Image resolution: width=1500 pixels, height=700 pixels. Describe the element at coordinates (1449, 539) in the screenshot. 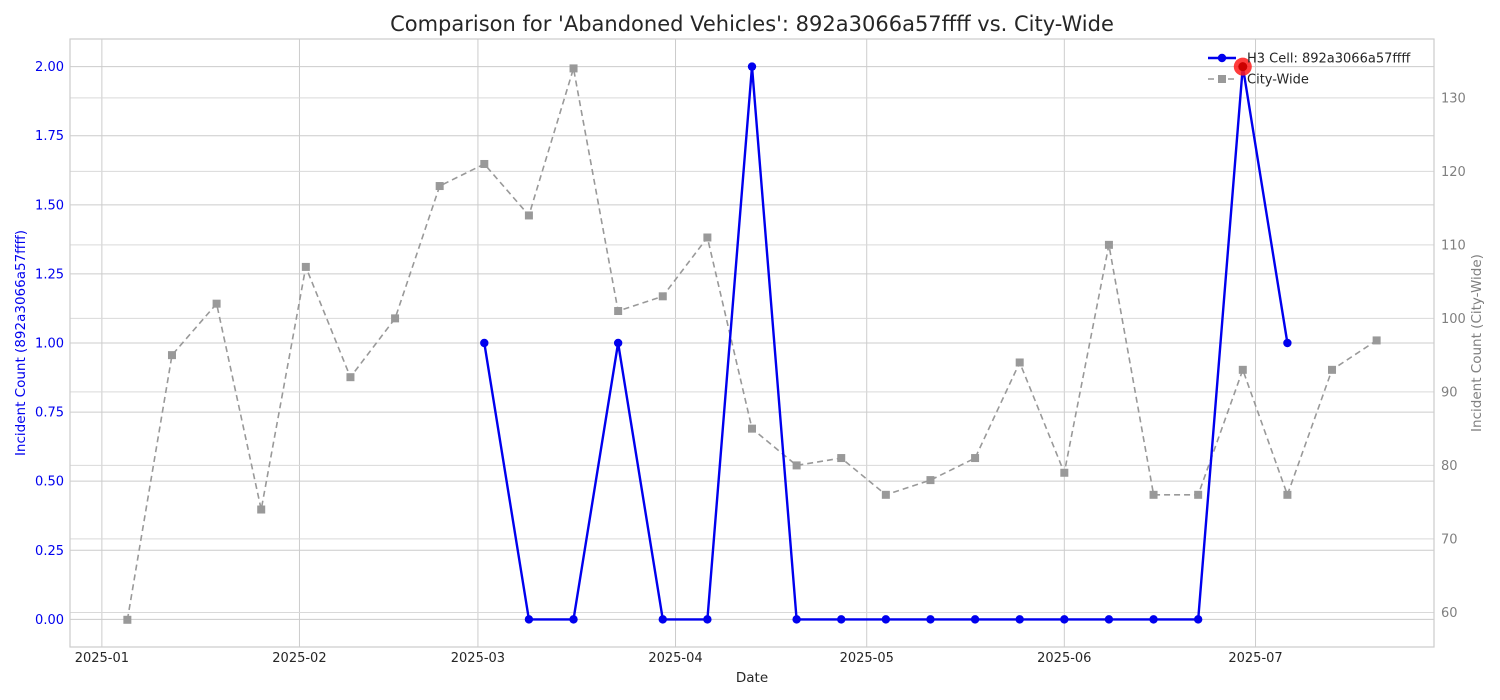

I see `y-right-tick-label: 70` at that location.